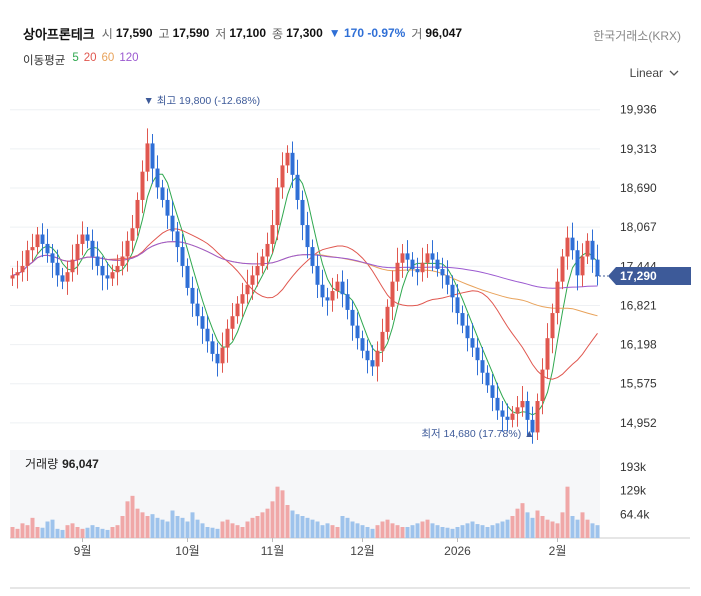 Image resolution: width=701 pixels, height=596 pixels. What do you see at coordinates (477, 434) in the screenshot?
I see `low-annotation: 최저 14,680 (17.78%) ▲` at bounding box center [477, 434].